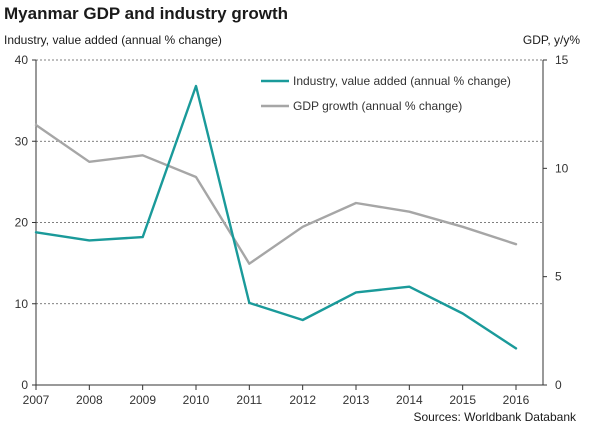  I want to click on x-axis-tick-label: 2014, so click(409, 400).